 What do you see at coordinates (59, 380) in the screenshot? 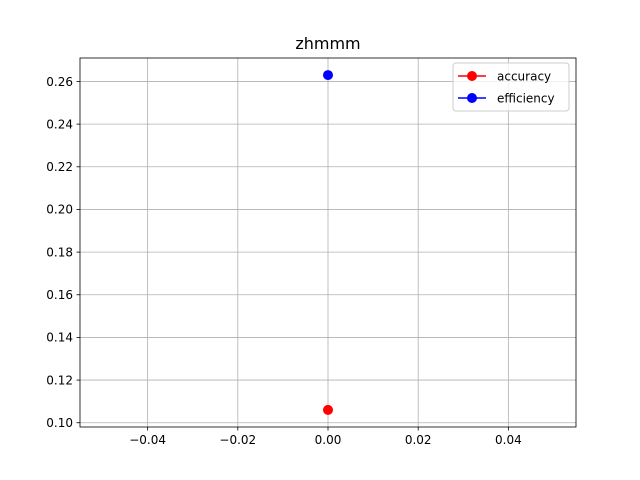
I see `y-tick-label: 0.12` at bounding box center [59, 380].